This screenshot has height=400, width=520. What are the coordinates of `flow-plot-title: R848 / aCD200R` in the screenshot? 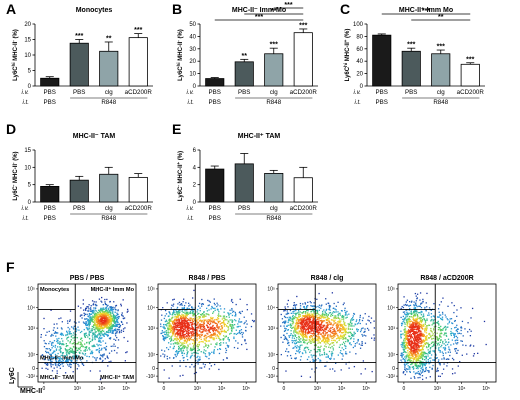 It's located at (446, 278).